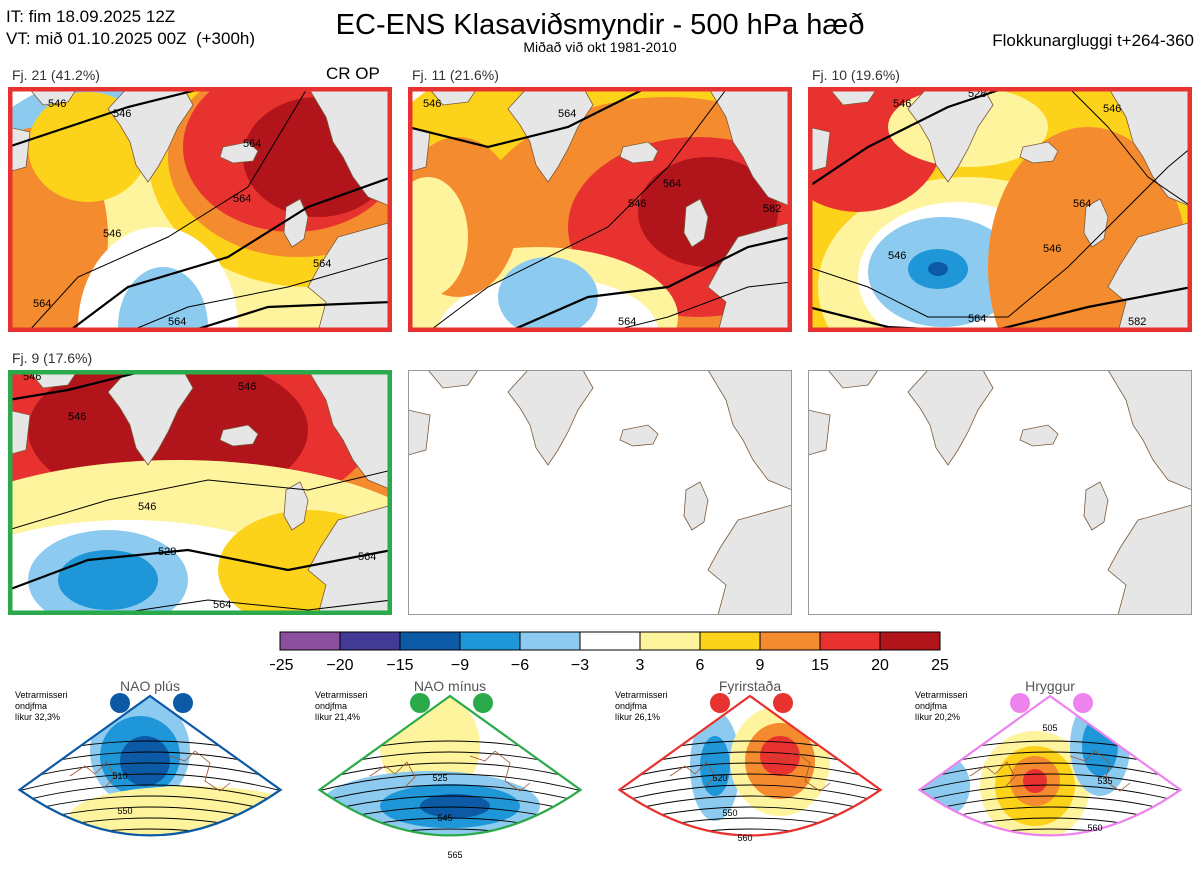  What do you see at coordinates (444, 818) in the screenshot?
I see `regime-contour-label: 545` at bounding box center [444, 818].